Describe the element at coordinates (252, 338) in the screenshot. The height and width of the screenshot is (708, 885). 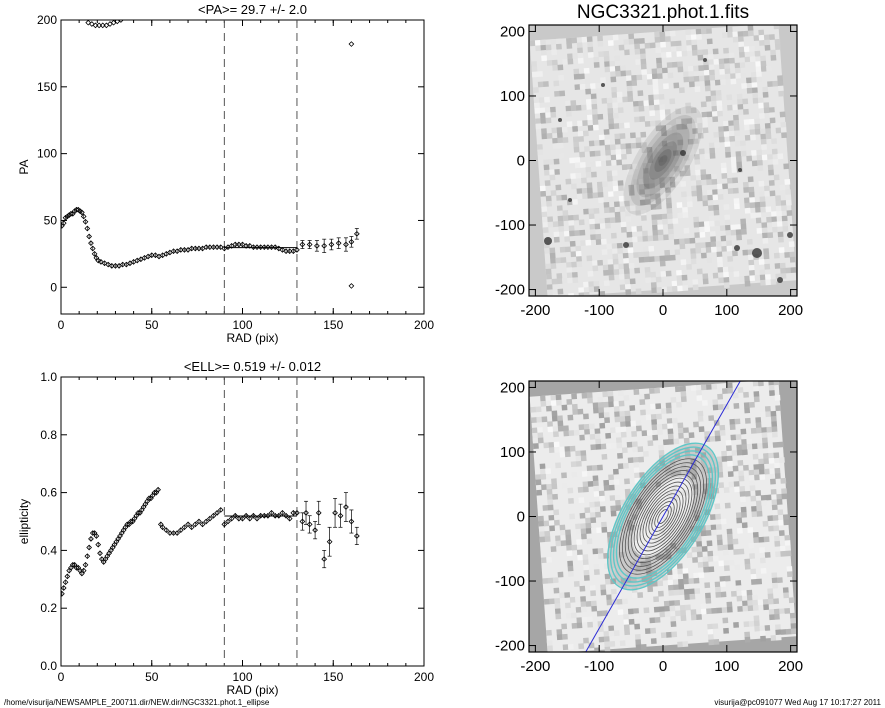
I see `x-axis-label: RAD (pix)` at that location.